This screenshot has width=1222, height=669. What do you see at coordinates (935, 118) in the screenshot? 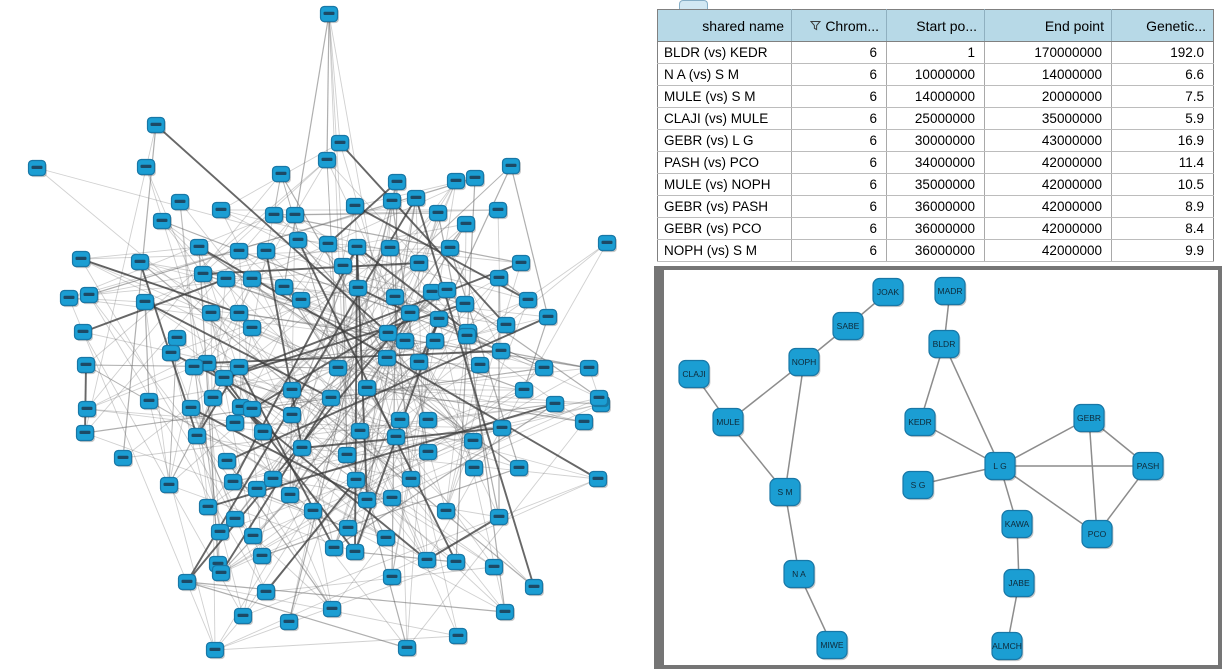
I see `table-row: CLAJI (vs) MULE 6 25000000 35000000 5.9` at bounding box center [935, 118].